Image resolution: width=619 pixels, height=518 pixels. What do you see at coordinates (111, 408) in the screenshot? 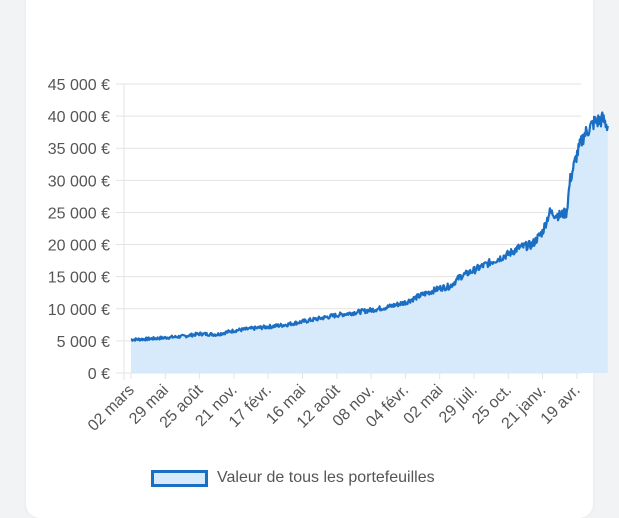
I see `x-tick-label: 02 mars` at bounding box center [111, 408].